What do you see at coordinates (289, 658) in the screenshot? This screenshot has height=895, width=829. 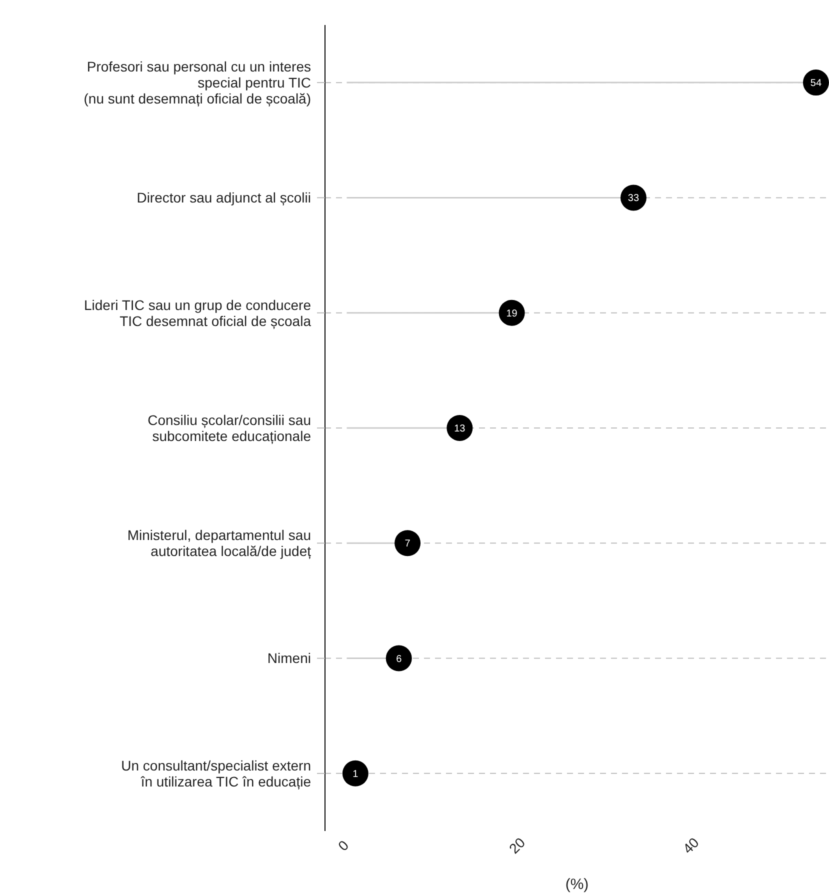 I see `y-tick-label: Nimeni` at bounding box center [289, 658].